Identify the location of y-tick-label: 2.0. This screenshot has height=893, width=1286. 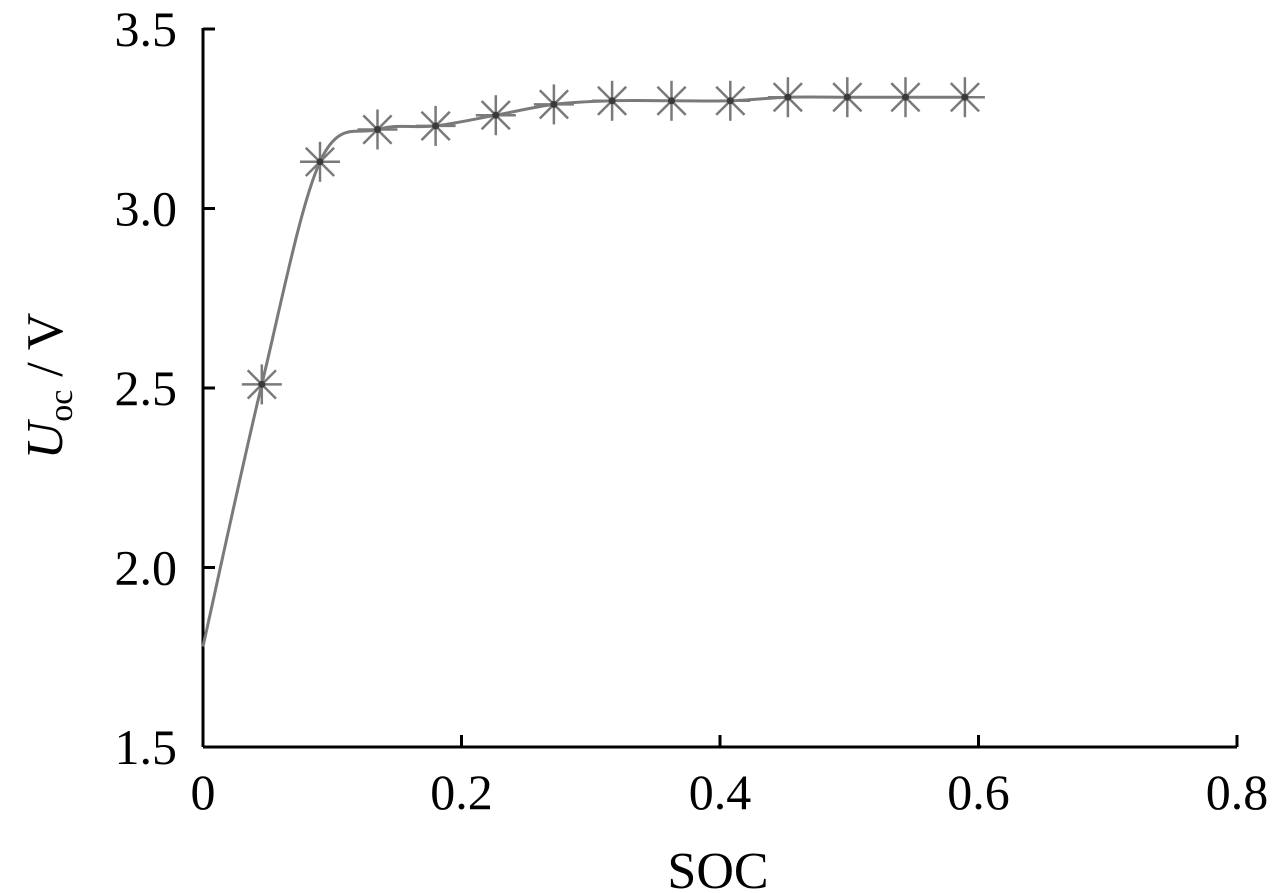
(146, 568).